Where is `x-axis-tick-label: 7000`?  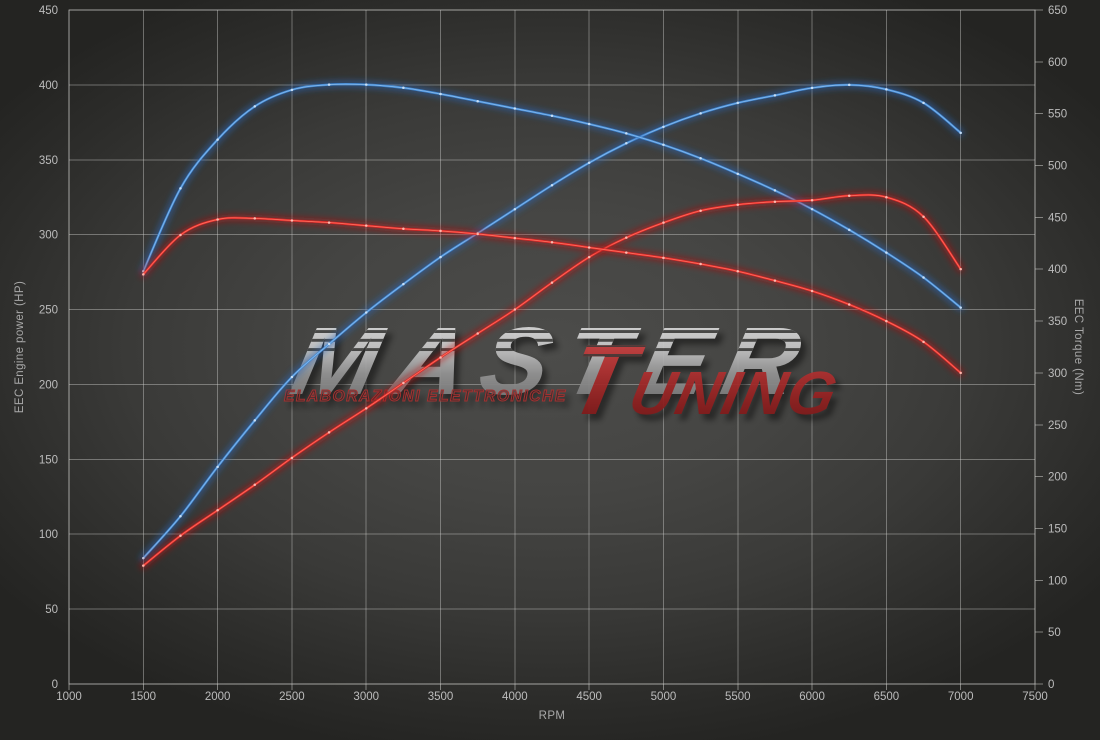
x-axis-tick-label: 7000 is located at coordinates (961, 697).